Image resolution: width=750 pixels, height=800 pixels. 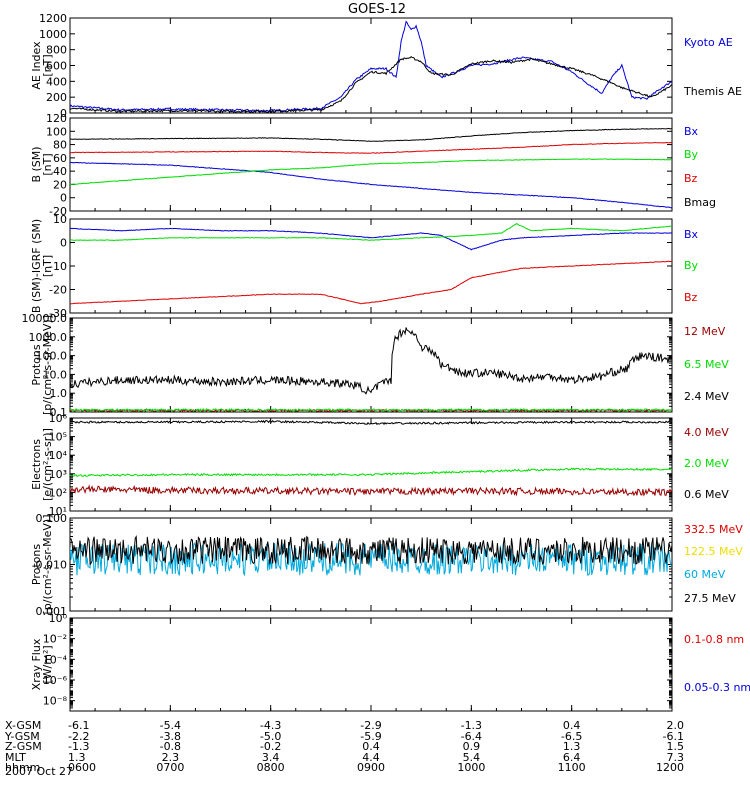 What do you see at coordinates (58, 313) in the screenshot?
I see `y-tick-label: -30` at bounding box center [58, 313].